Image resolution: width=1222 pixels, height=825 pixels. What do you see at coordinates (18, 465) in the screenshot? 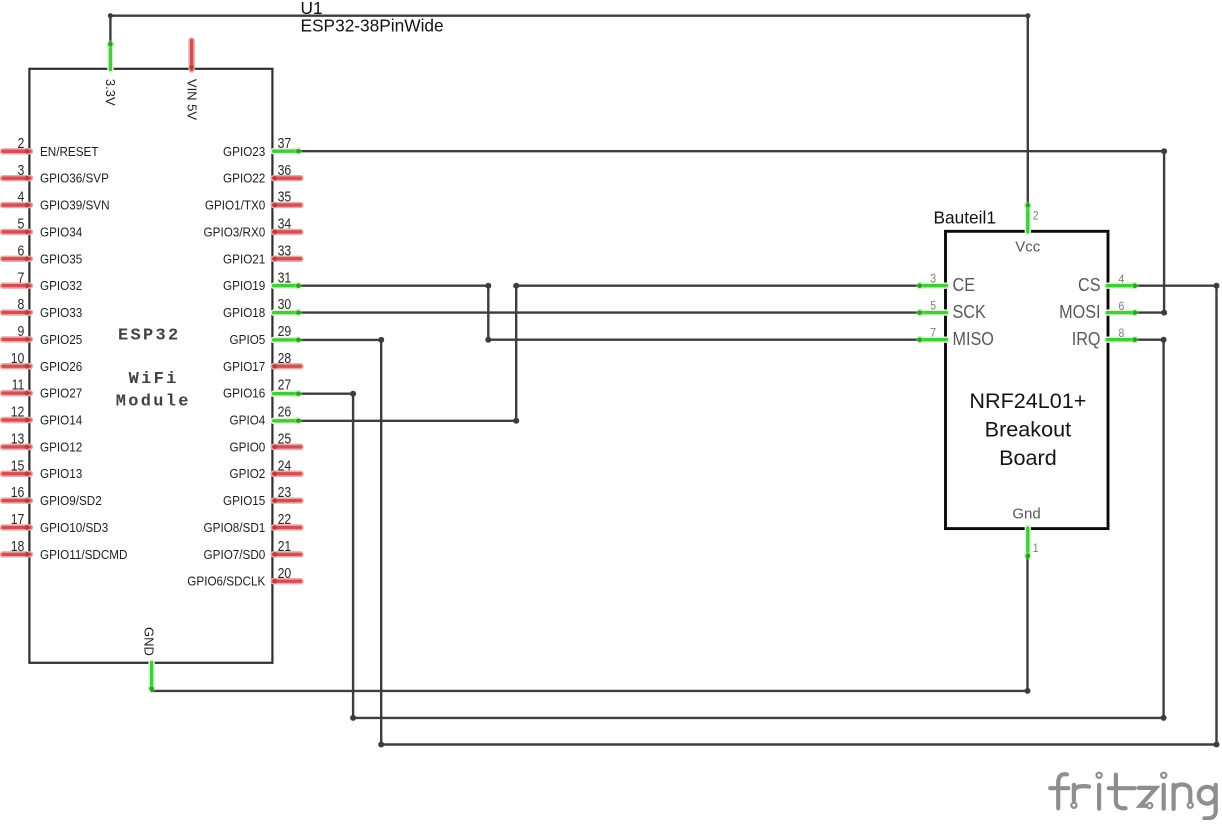
I see `svg-text: 15` at bounding box center [18, 465].